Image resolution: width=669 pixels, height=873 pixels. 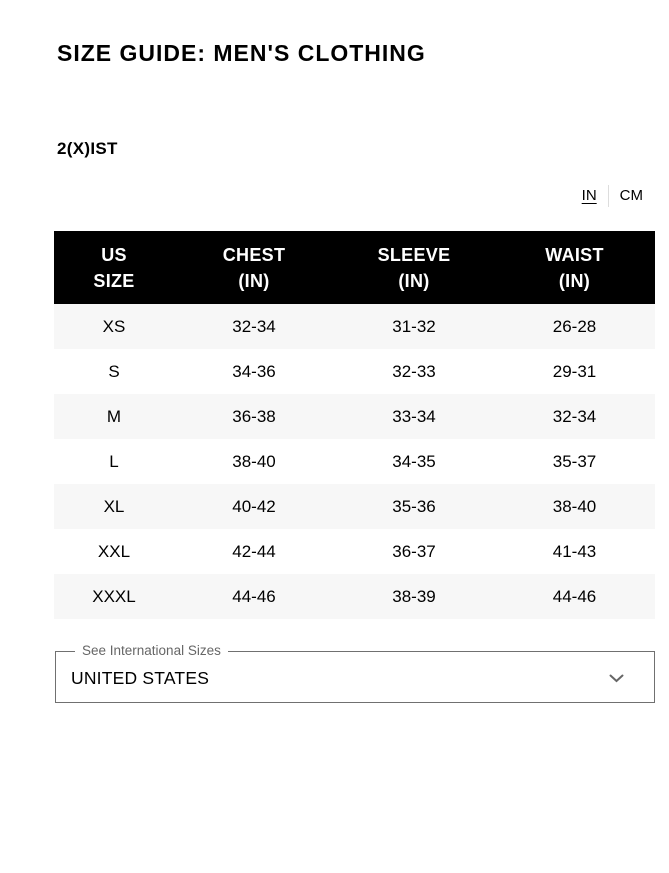 I want to click on column-header-sleeve: SLEEVE (IN), so click(x=414, y=268).